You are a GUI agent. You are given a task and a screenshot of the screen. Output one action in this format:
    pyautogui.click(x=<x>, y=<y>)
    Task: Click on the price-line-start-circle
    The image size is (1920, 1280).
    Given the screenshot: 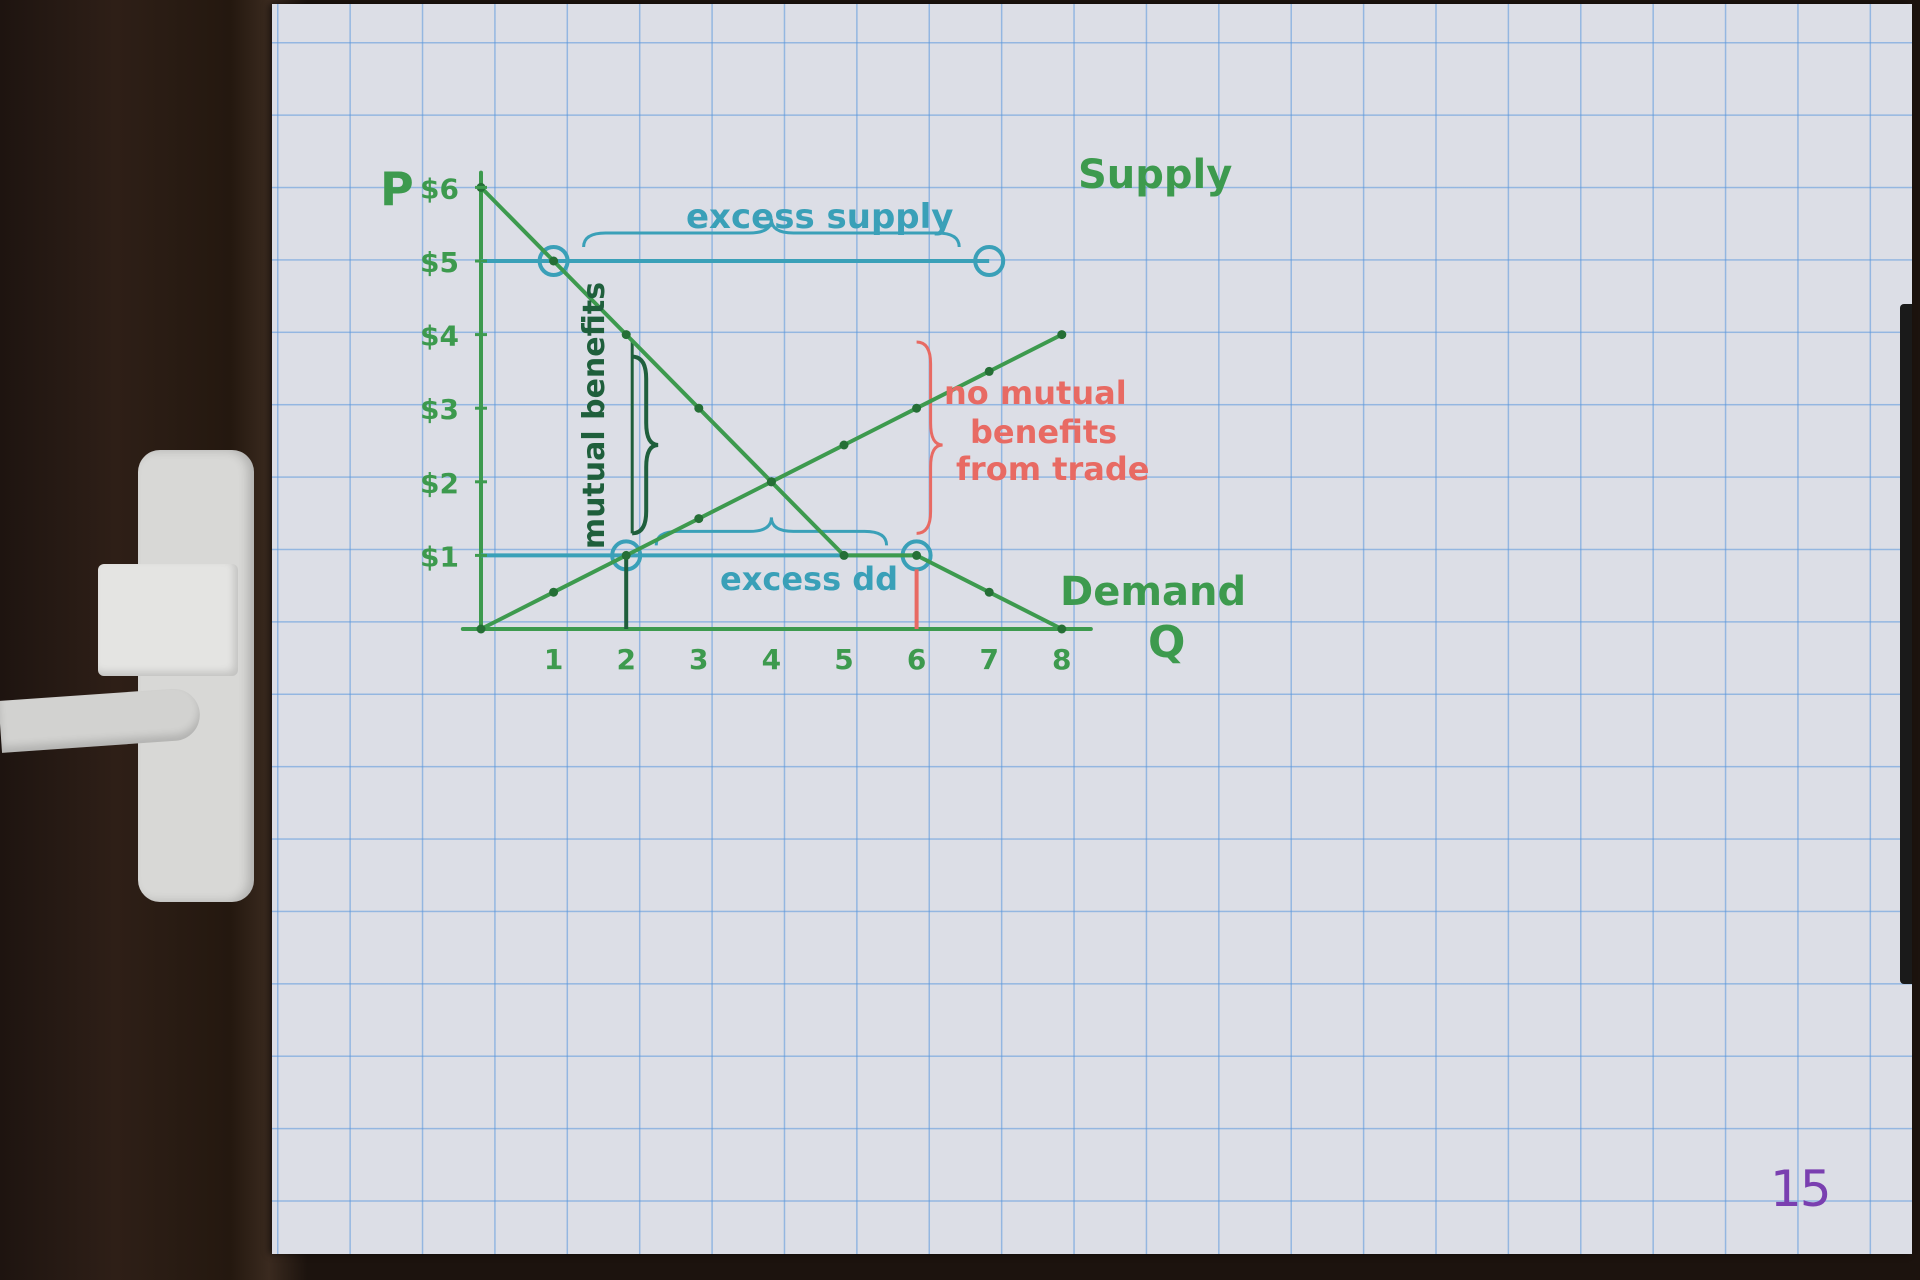 What is the action you would take?
    pyautogui.click(x=553, y=261)
    